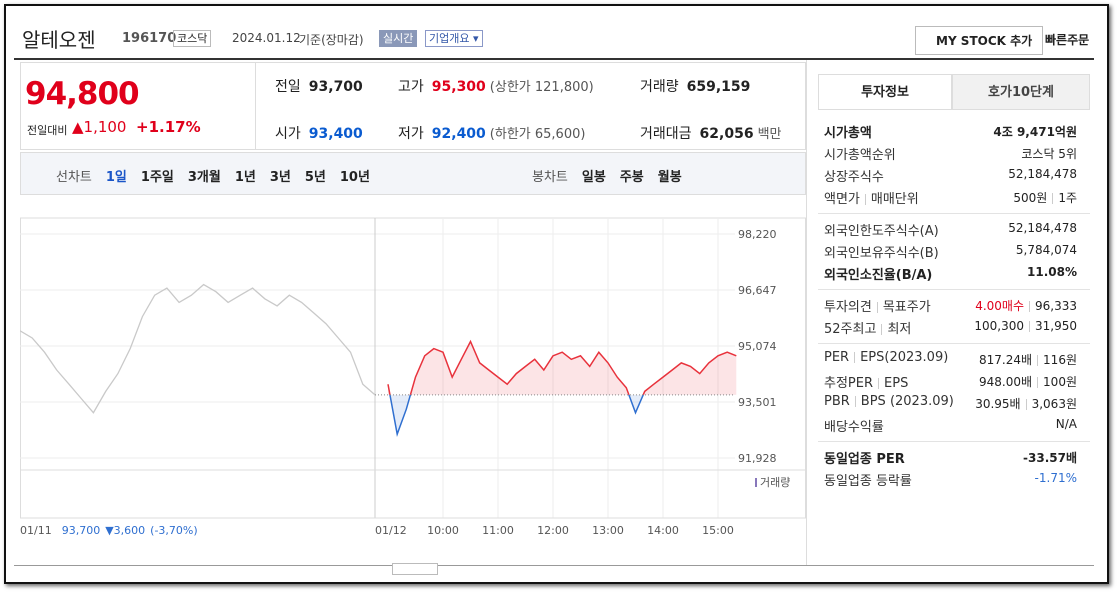 The width and height of the screenshot is (1117, 592). I want to click on summary-rate: (-3,70%), so click(174, 530).